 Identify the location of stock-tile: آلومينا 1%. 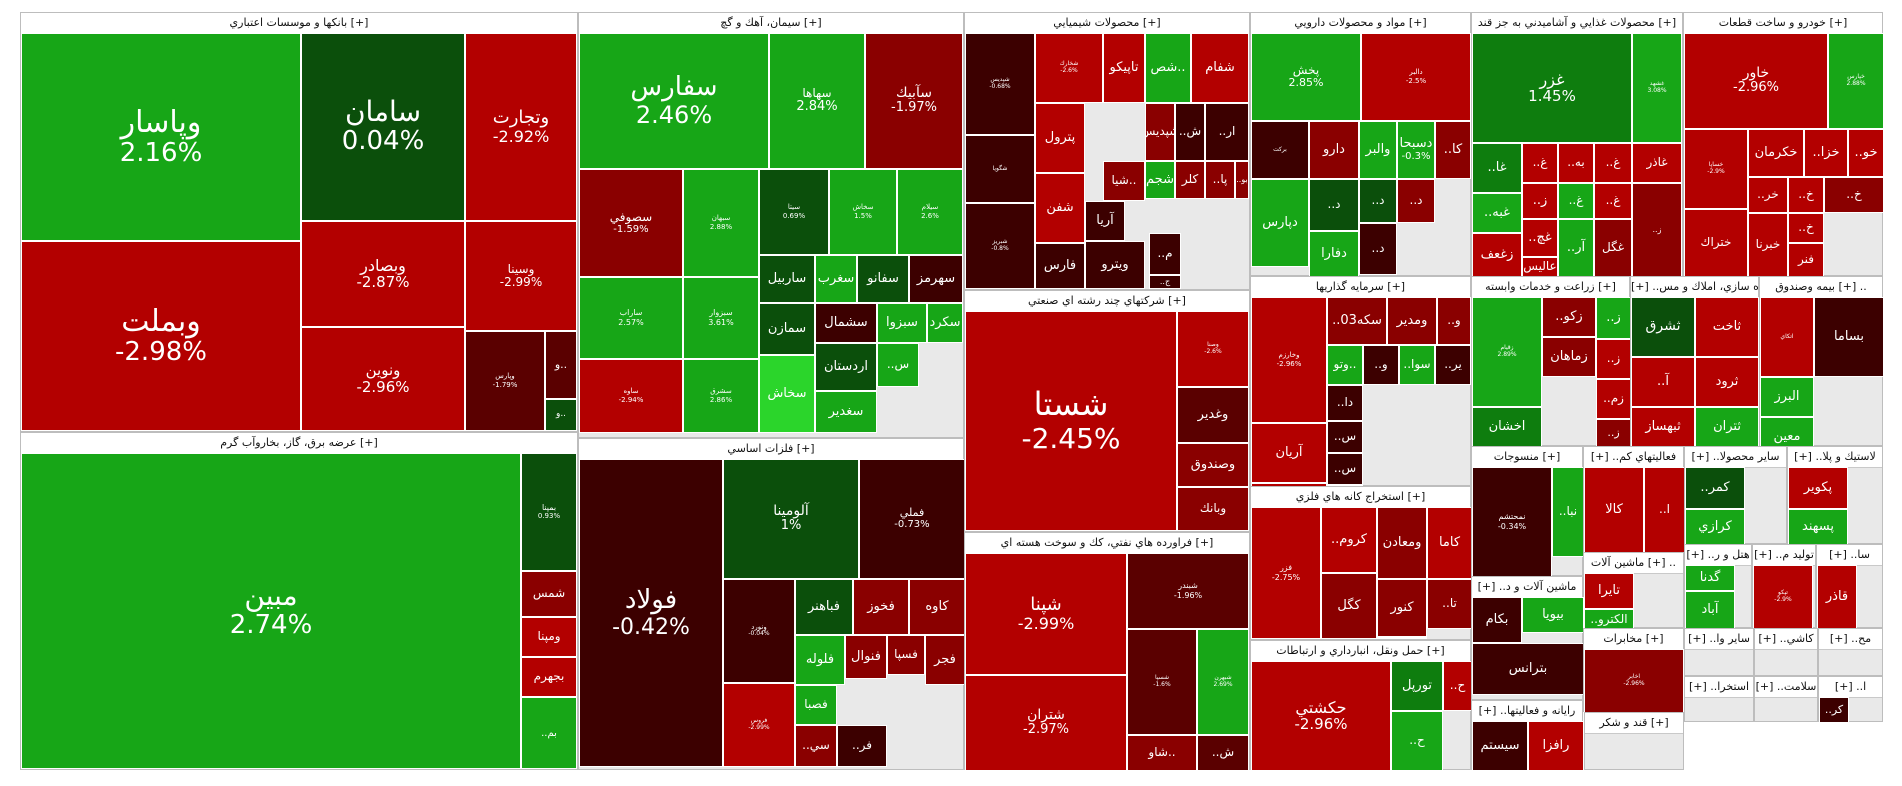
(791, 519).